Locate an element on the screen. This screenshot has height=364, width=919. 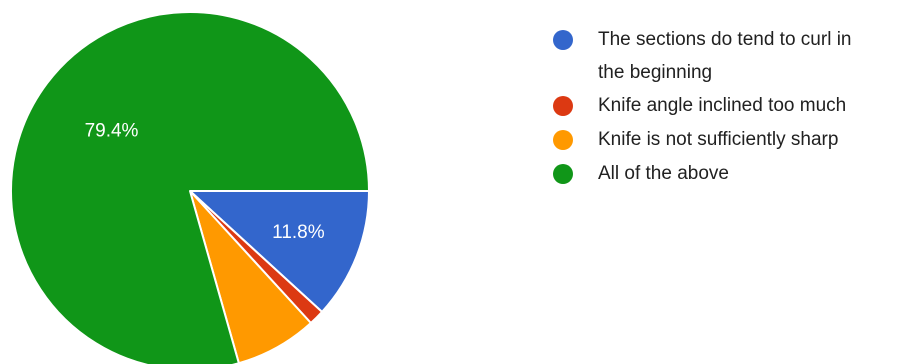
slice-value-label-4: 79.4% is located at coordinates (112, 131).